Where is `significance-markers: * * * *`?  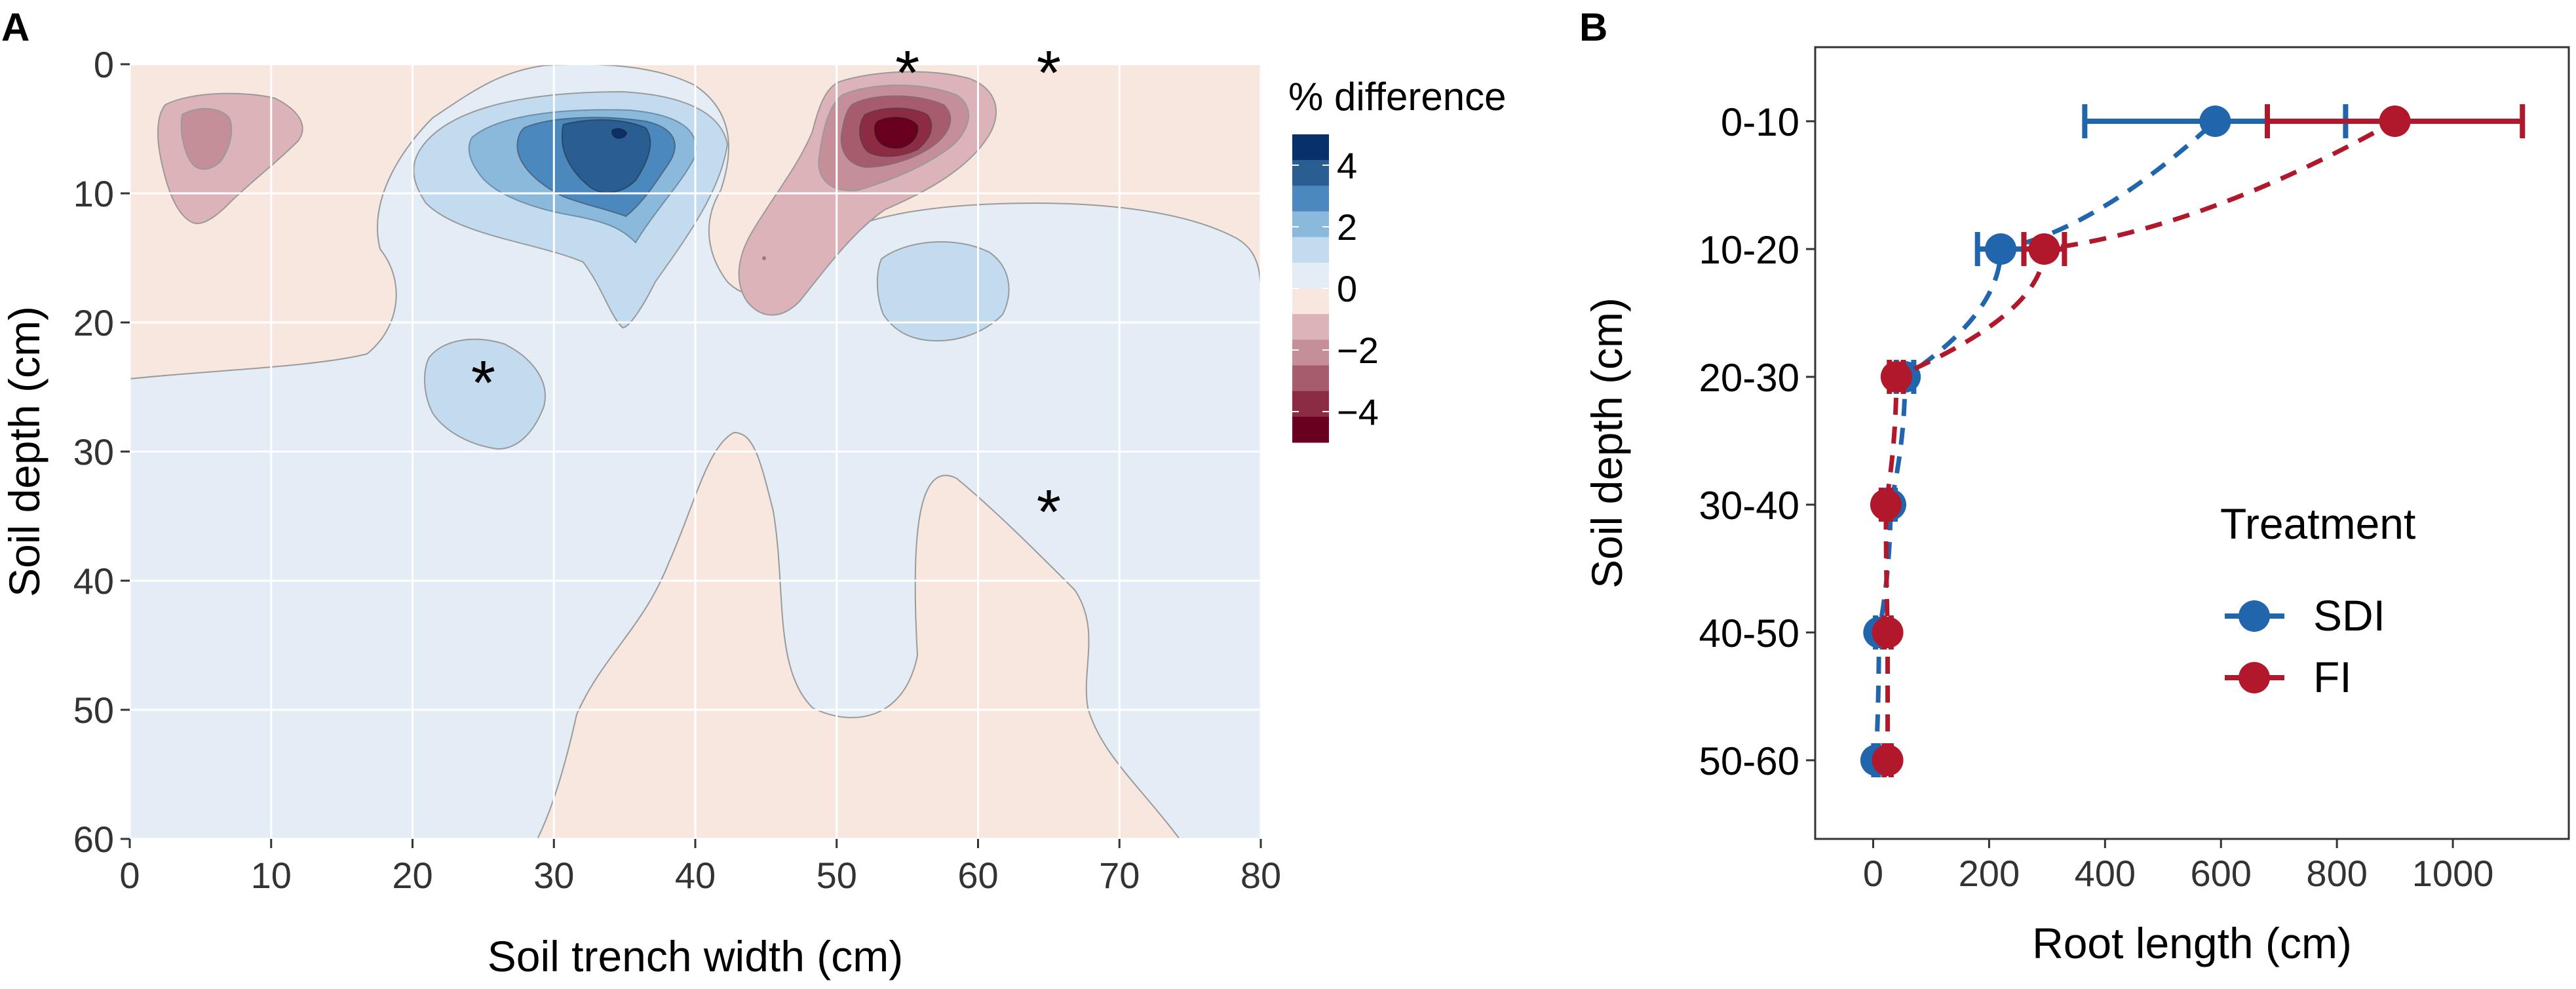
significance-markers: * * * * is located at coordinates (766, 292).